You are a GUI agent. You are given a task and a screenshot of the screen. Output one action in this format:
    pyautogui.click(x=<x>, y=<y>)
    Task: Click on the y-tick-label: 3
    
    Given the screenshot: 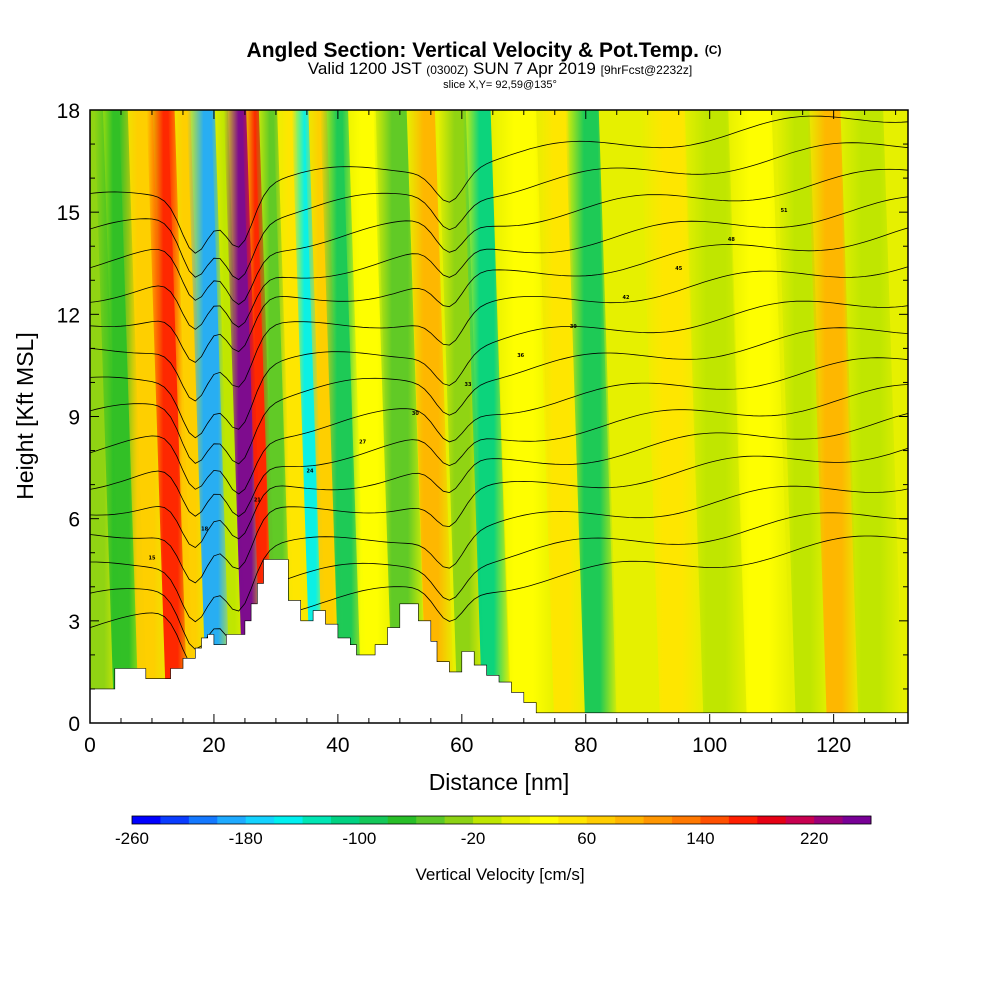 What is the action you would take?
    pyautogui.click(x=74, y=622)
    